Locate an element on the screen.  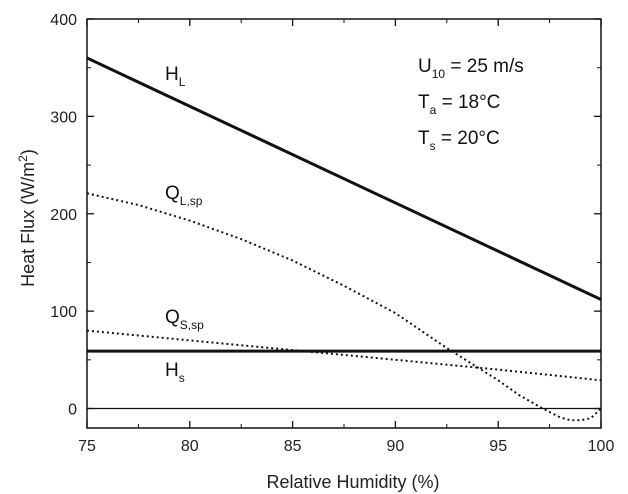
series-label-ql-sp: QL,sp is located at coordinates (184, 195).